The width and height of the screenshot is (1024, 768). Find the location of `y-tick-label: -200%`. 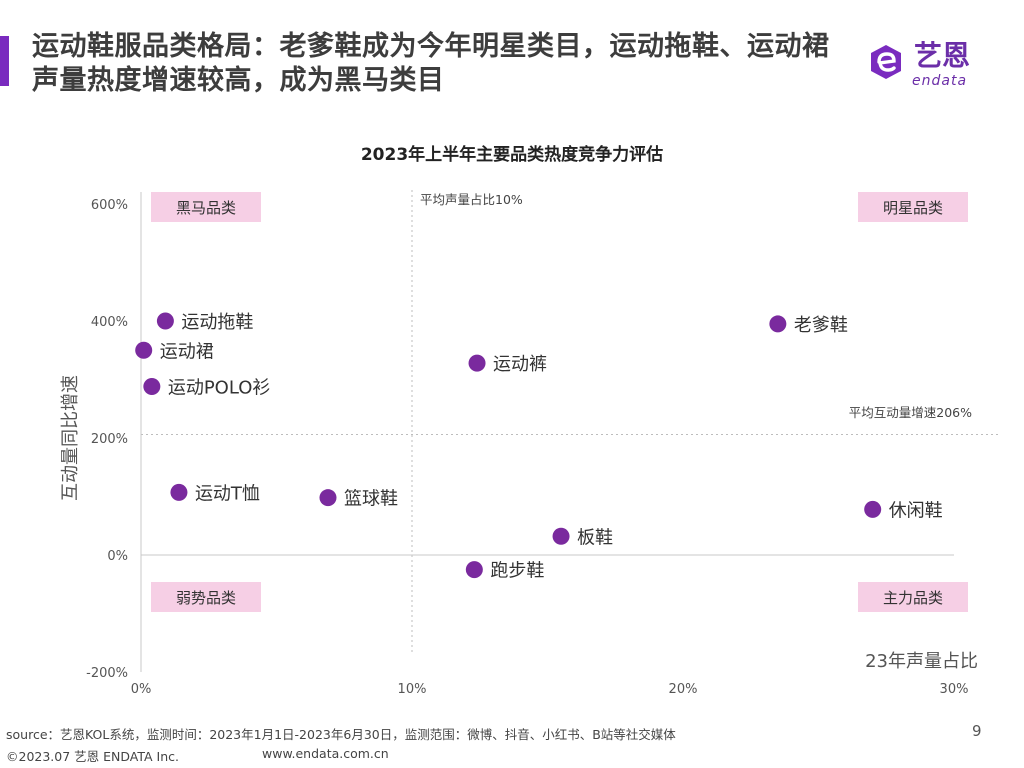

y-tick-label: -200% is located at coordinates (107, 673).